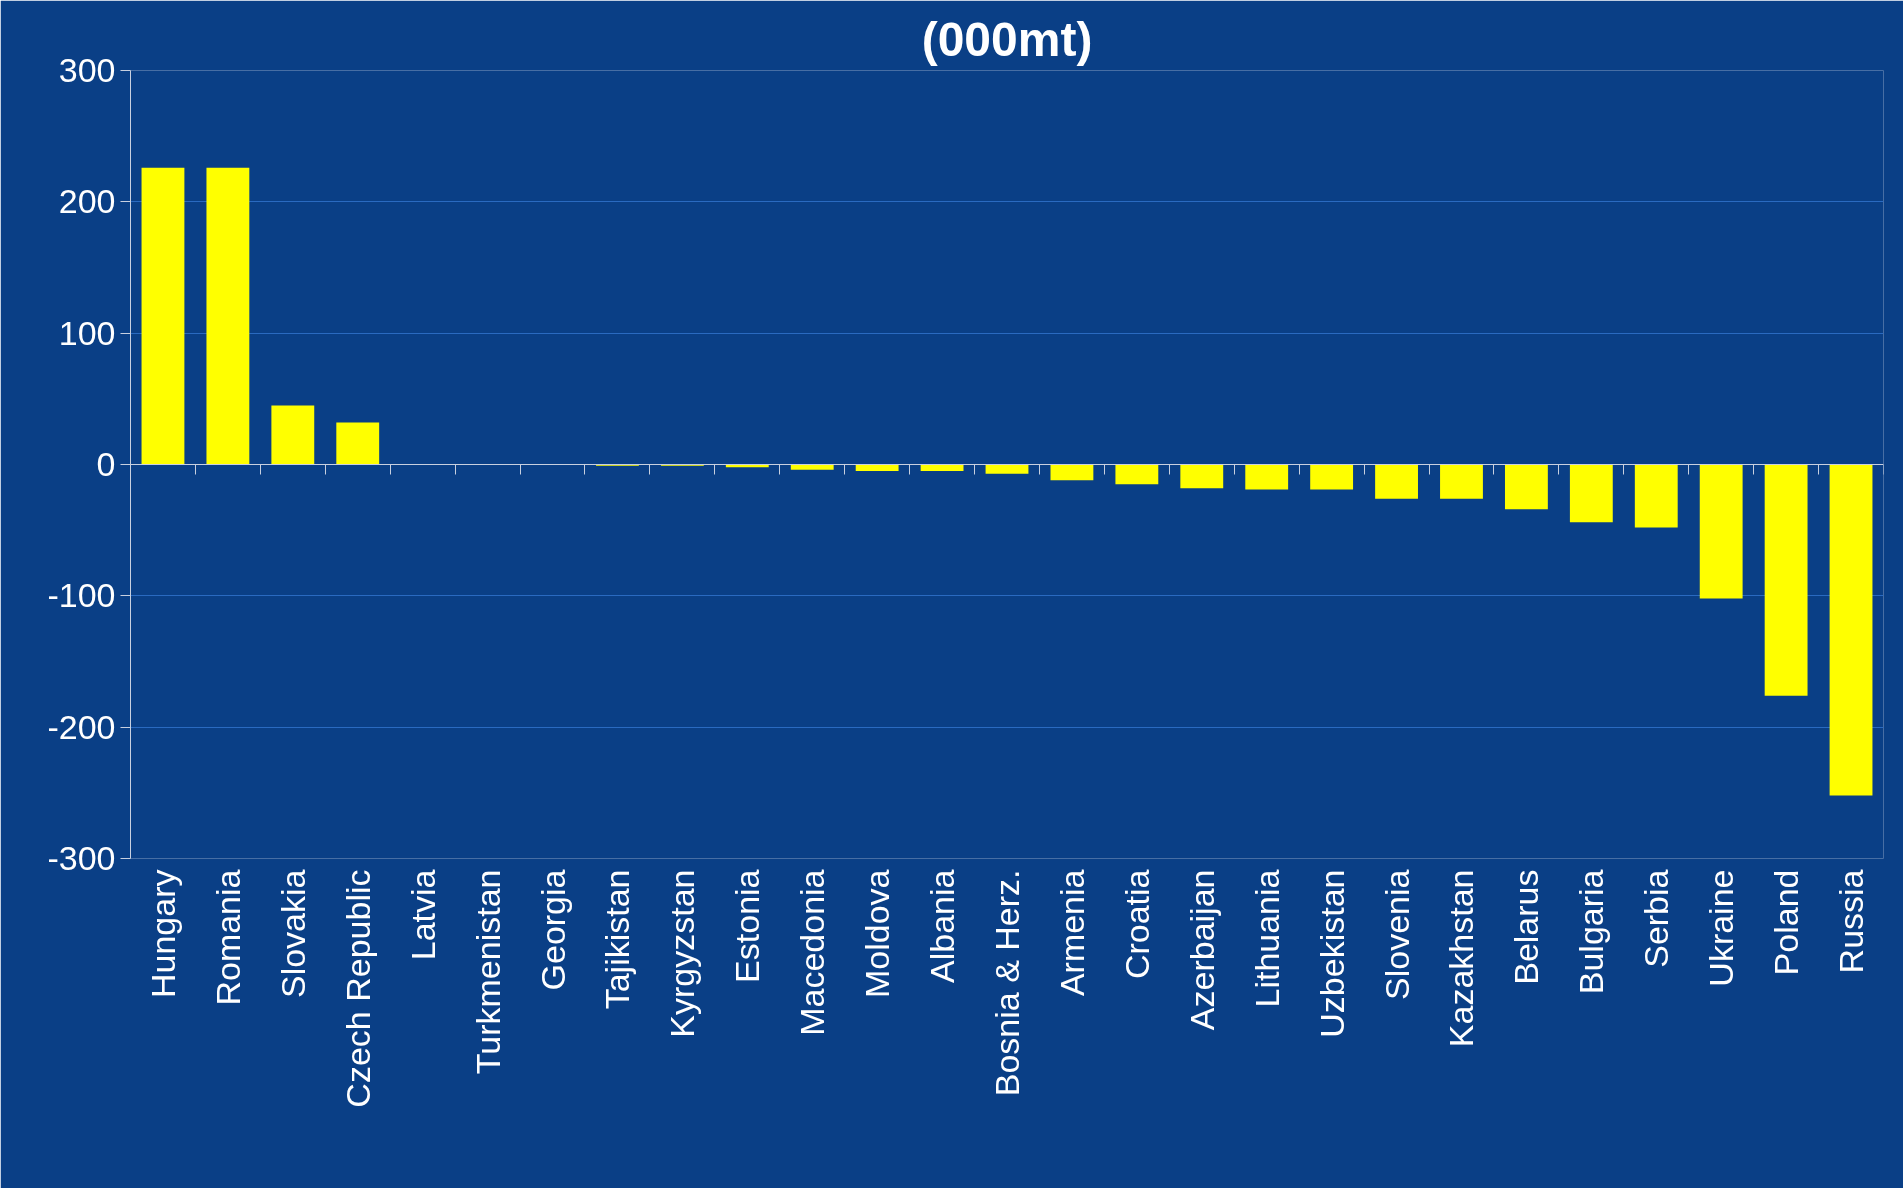  What do you see at coordinates (1591, 932) in the screenshot?
I see `x-tick-label: Bulgaria` at bounding box center [1591, 932].